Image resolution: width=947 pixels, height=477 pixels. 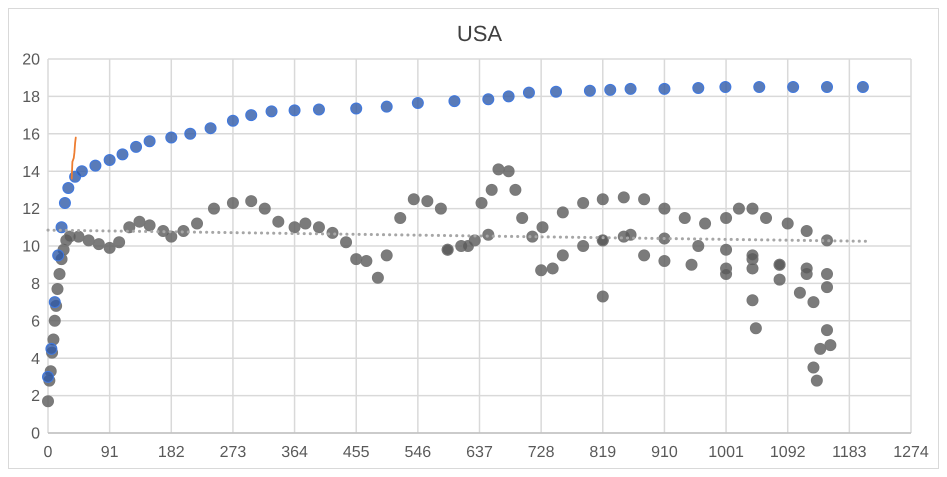 What do you see at coordinates (31, 135) in the screenshot?
I see `y-tick-label: 16` at bounding box center [31, 135].